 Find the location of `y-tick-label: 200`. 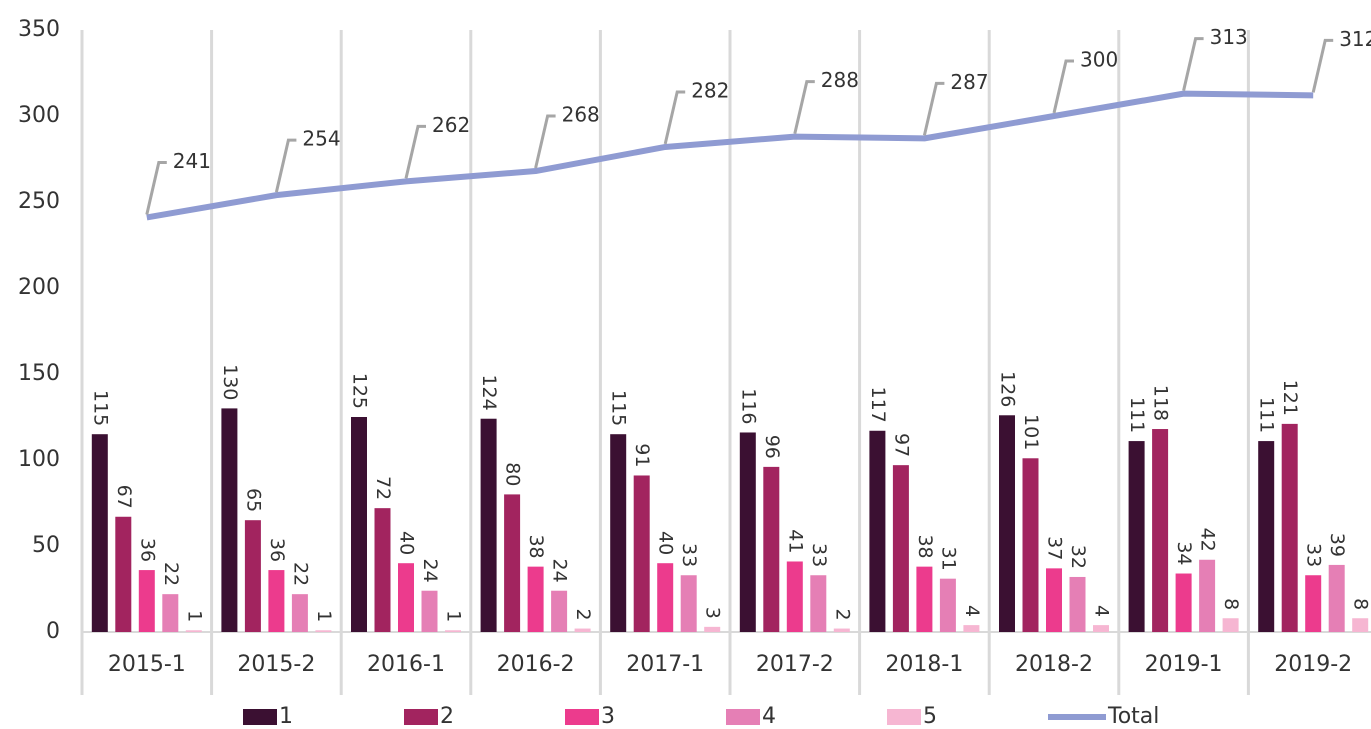

y-tick-label: 200 is located at coordinates (39, 287).